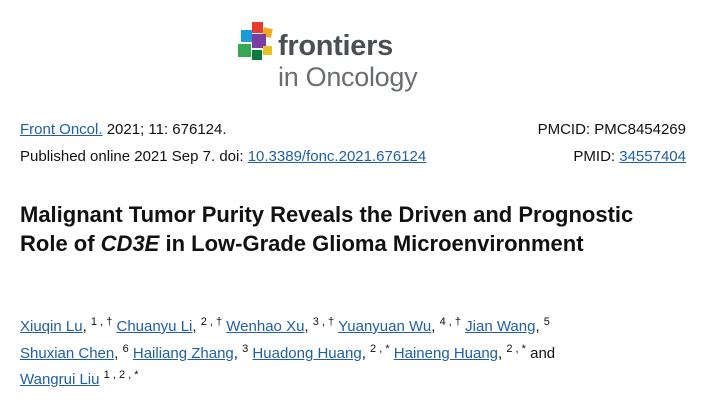 The width and height of the screenshot is (714, 403). I want to click on author-item: Xiuqin Lu, 1 , †, so click(68, 326).